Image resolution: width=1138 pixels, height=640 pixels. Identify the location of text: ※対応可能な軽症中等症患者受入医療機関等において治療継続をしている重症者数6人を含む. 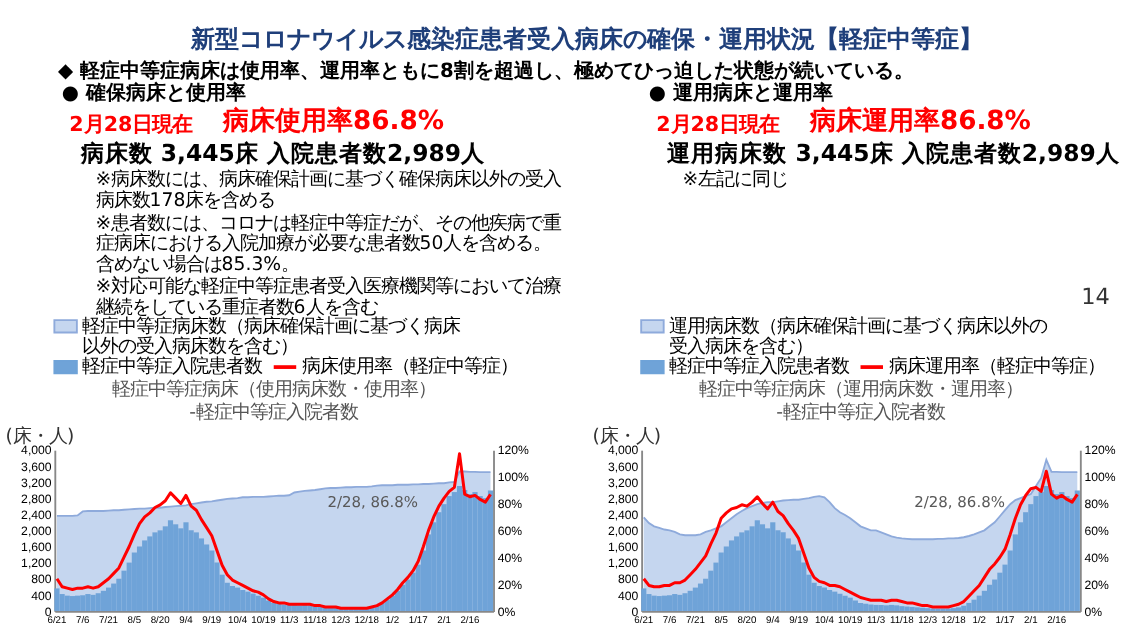
(327, 297).